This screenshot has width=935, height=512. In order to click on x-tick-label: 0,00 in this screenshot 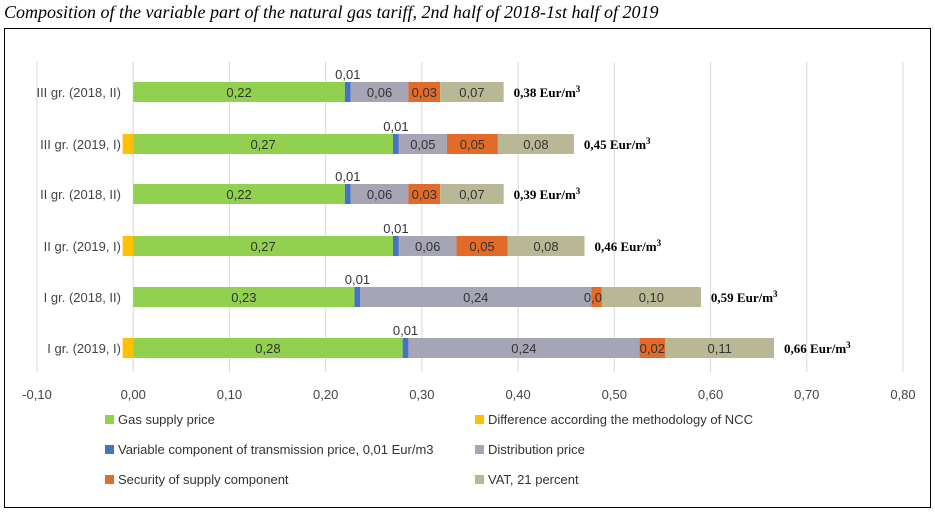, I will do `click(133, 394)`.